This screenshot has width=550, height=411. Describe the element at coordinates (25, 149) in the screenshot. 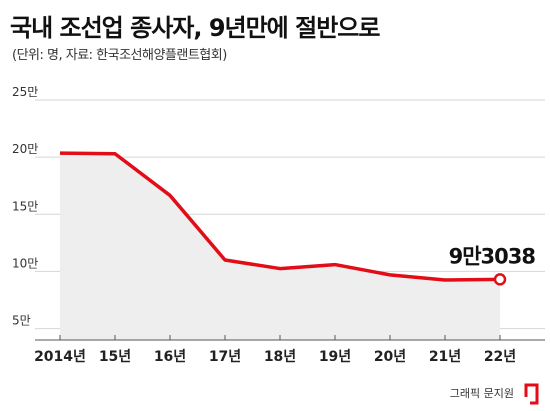

I see `y-tick-label: 20만` at that location.